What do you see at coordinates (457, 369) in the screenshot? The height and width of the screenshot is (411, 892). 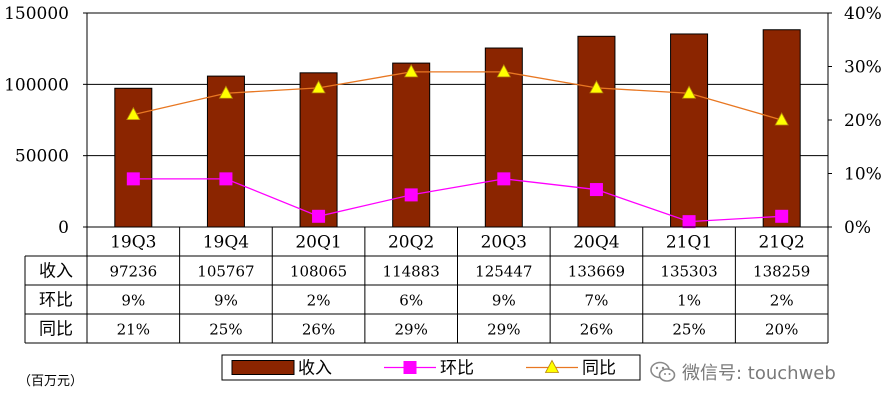 I see `legend-label-环比: 环比` at bounding box center [457, 369].